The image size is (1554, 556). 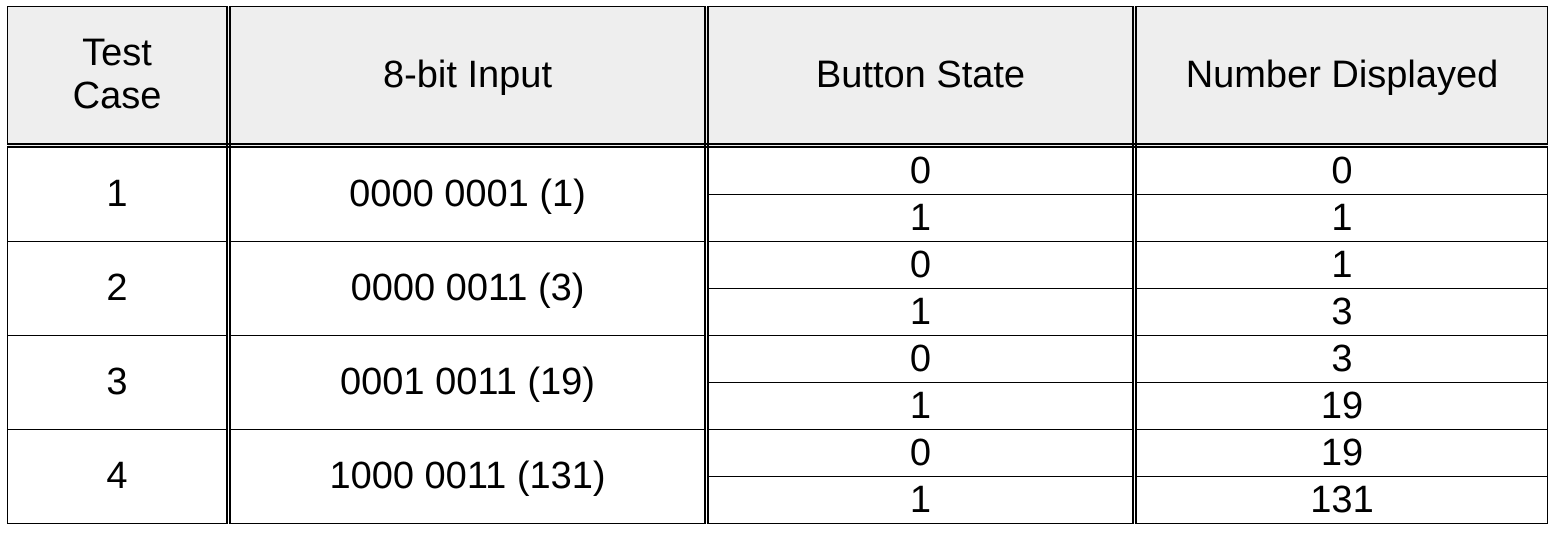 What do you see at coordinates (117, 53) in the screenshot?
I see `header-test-case-line1: Test` at bounding box center [117, 53].